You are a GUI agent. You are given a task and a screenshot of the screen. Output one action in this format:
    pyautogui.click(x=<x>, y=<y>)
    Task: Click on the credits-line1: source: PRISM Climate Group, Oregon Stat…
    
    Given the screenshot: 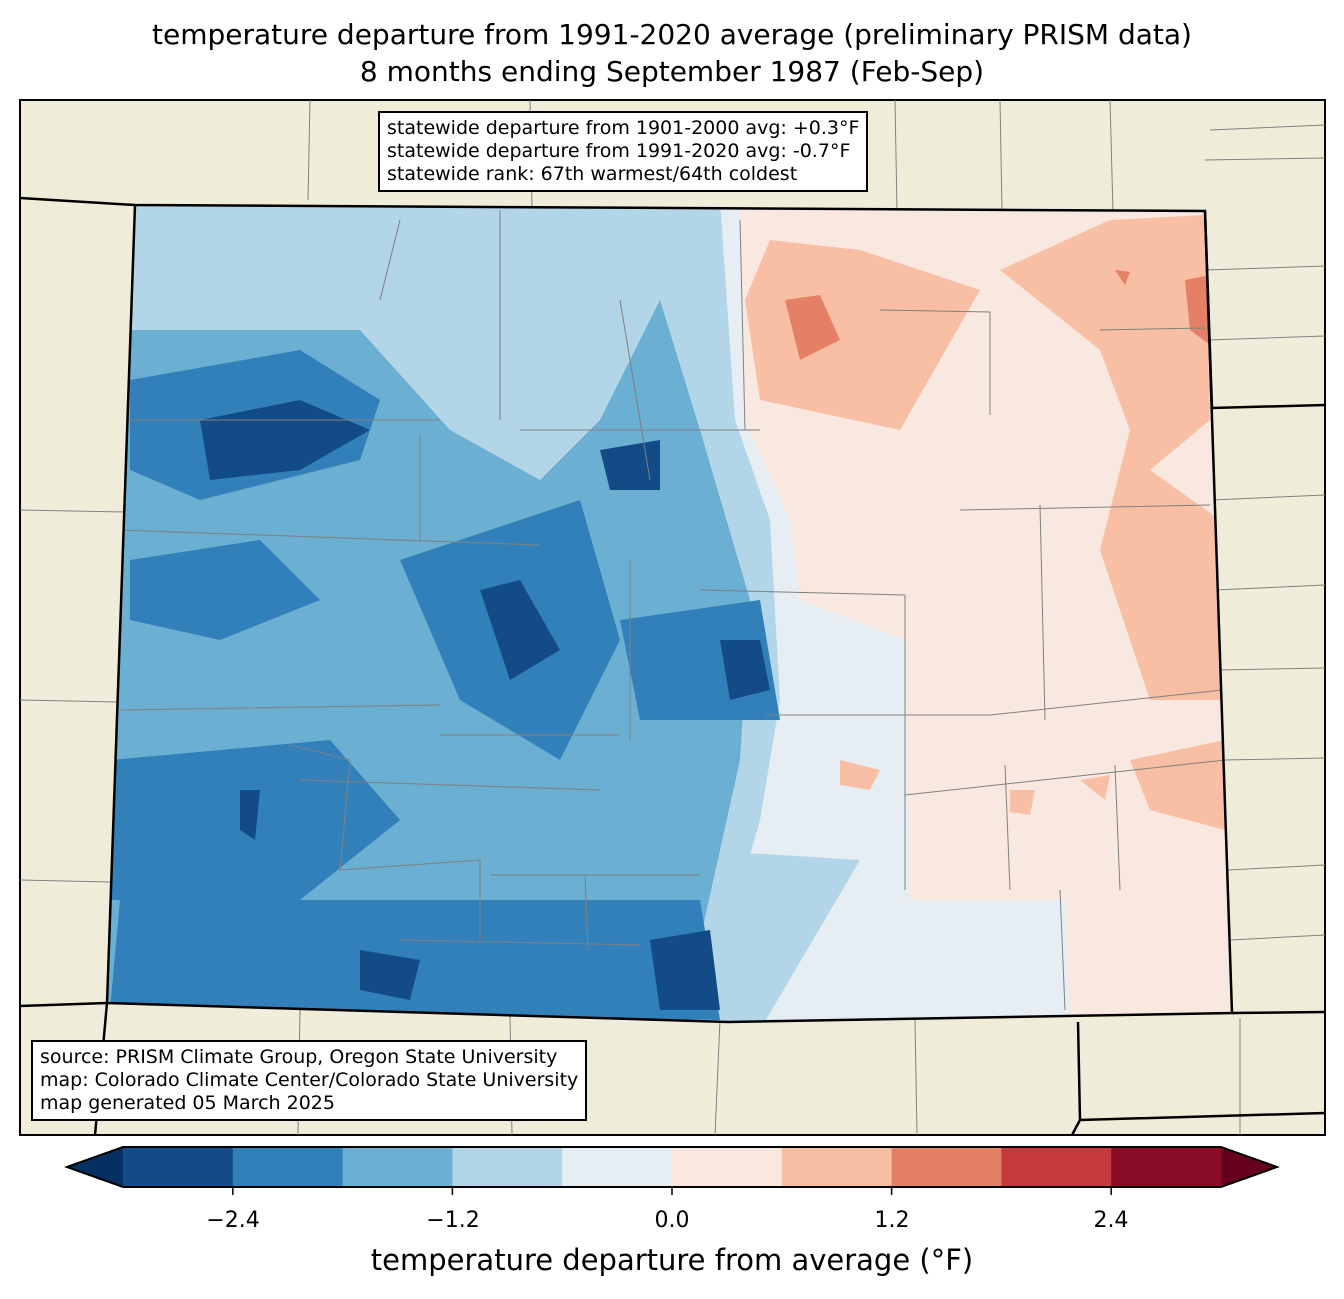 What is the action you would take?
    pyautogui.click(x=299, y=1057)
    